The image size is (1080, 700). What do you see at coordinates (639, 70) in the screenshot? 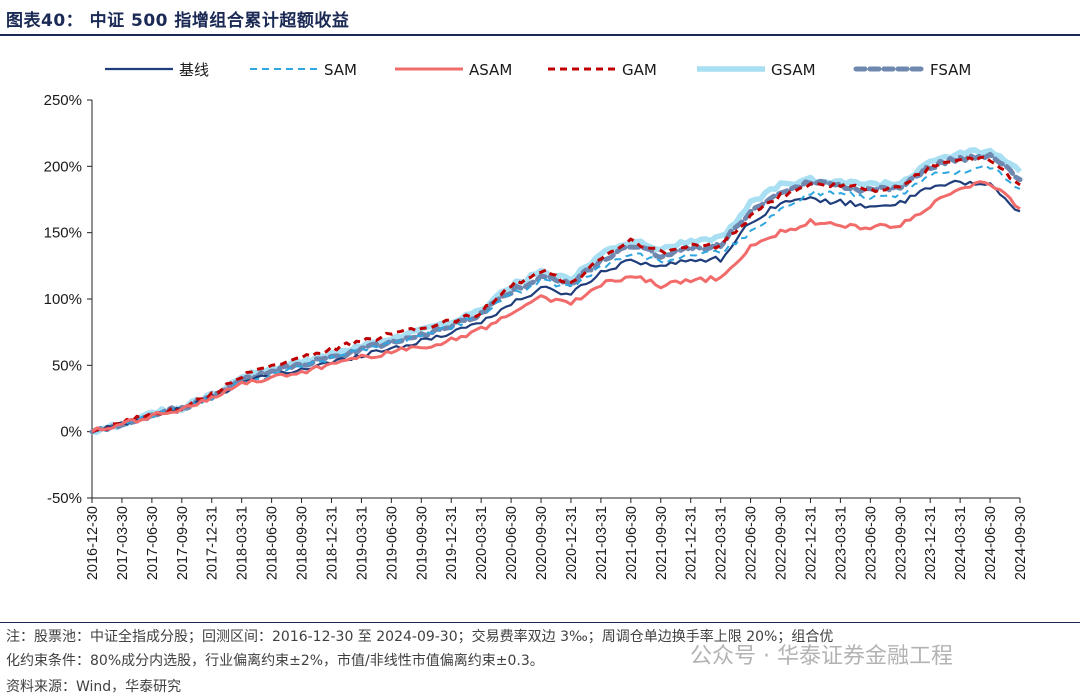
I see `legend-label: GAM` at bounding box center [639, 70].